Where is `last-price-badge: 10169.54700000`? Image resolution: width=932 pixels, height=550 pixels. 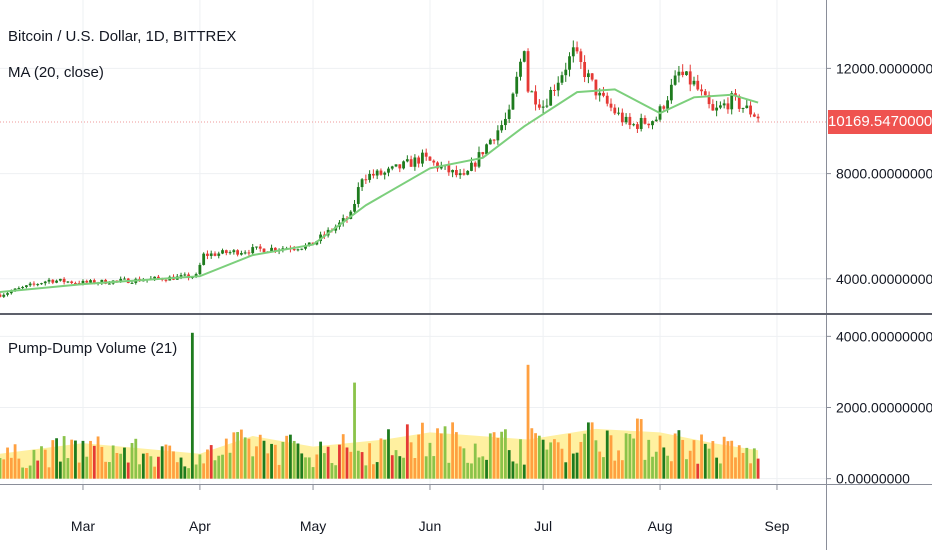
last-price-badge: 10169.54700000 is located at coordinates (880, 122).